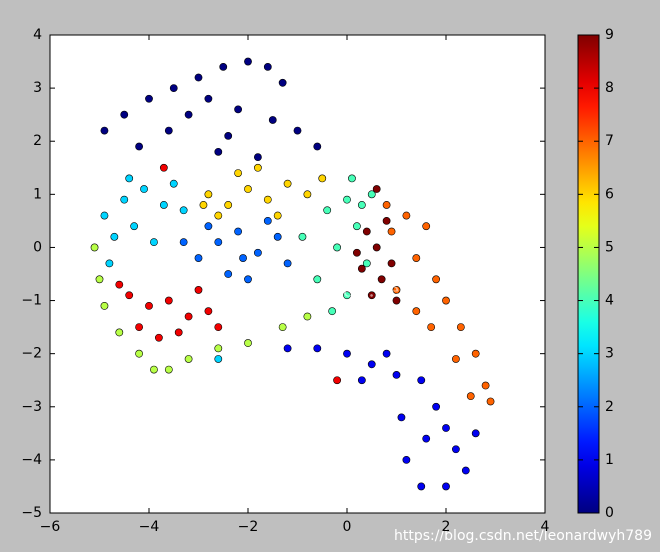 The height and width of the screenshot is (552, 660). What do you see at coordinates (609, 407) in the screenshot?
I see `colorbar-tick-label: 2` at bounding box center [609, 407].